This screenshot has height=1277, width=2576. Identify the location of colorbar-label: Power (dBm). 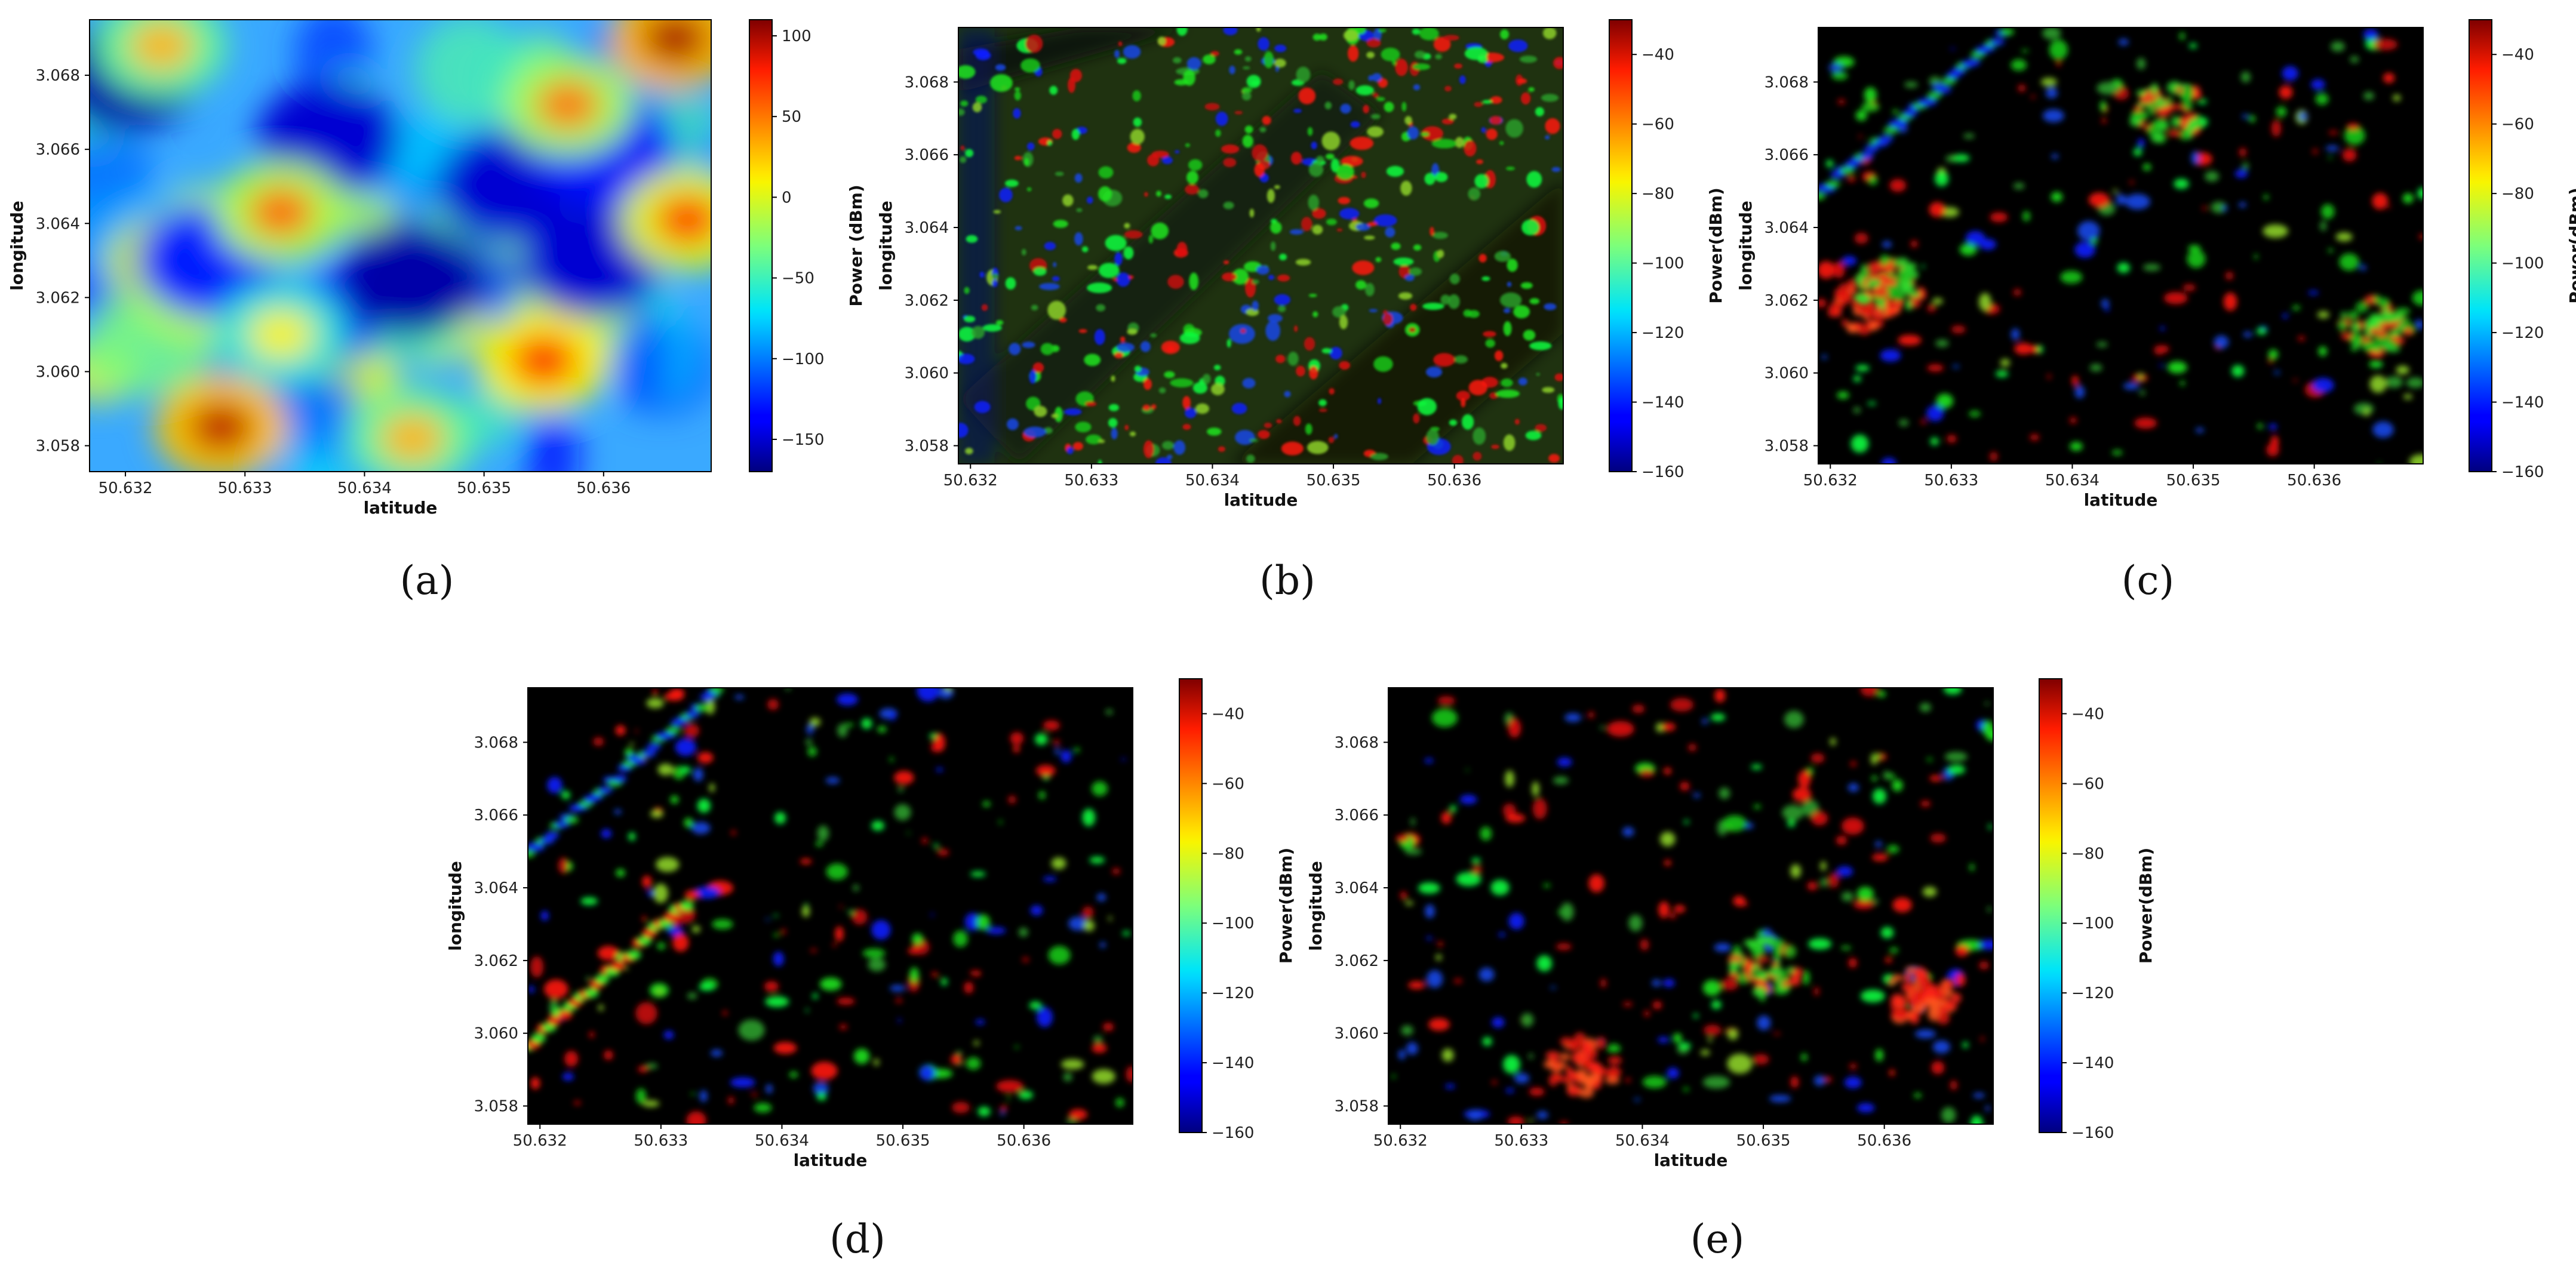
(856, 245).